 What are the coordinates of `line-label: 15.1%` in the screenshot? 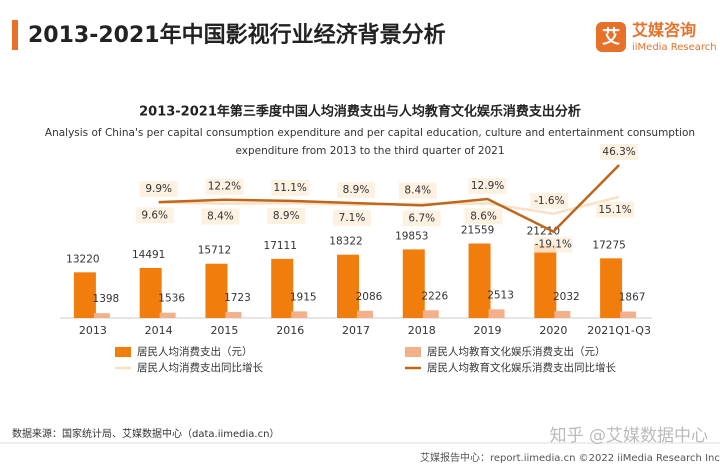 It's located at (614, 210).